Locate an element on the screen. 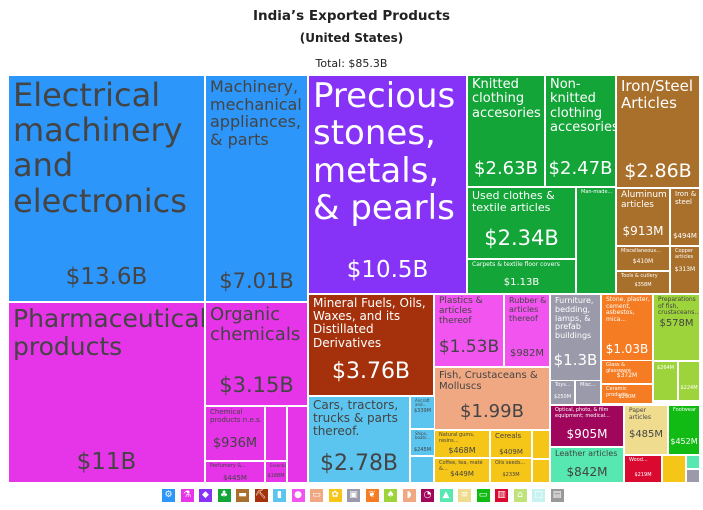 The image size is (703, 510). treemap-tile: Glass & glassware $372M is located at coordinates (627, 372).